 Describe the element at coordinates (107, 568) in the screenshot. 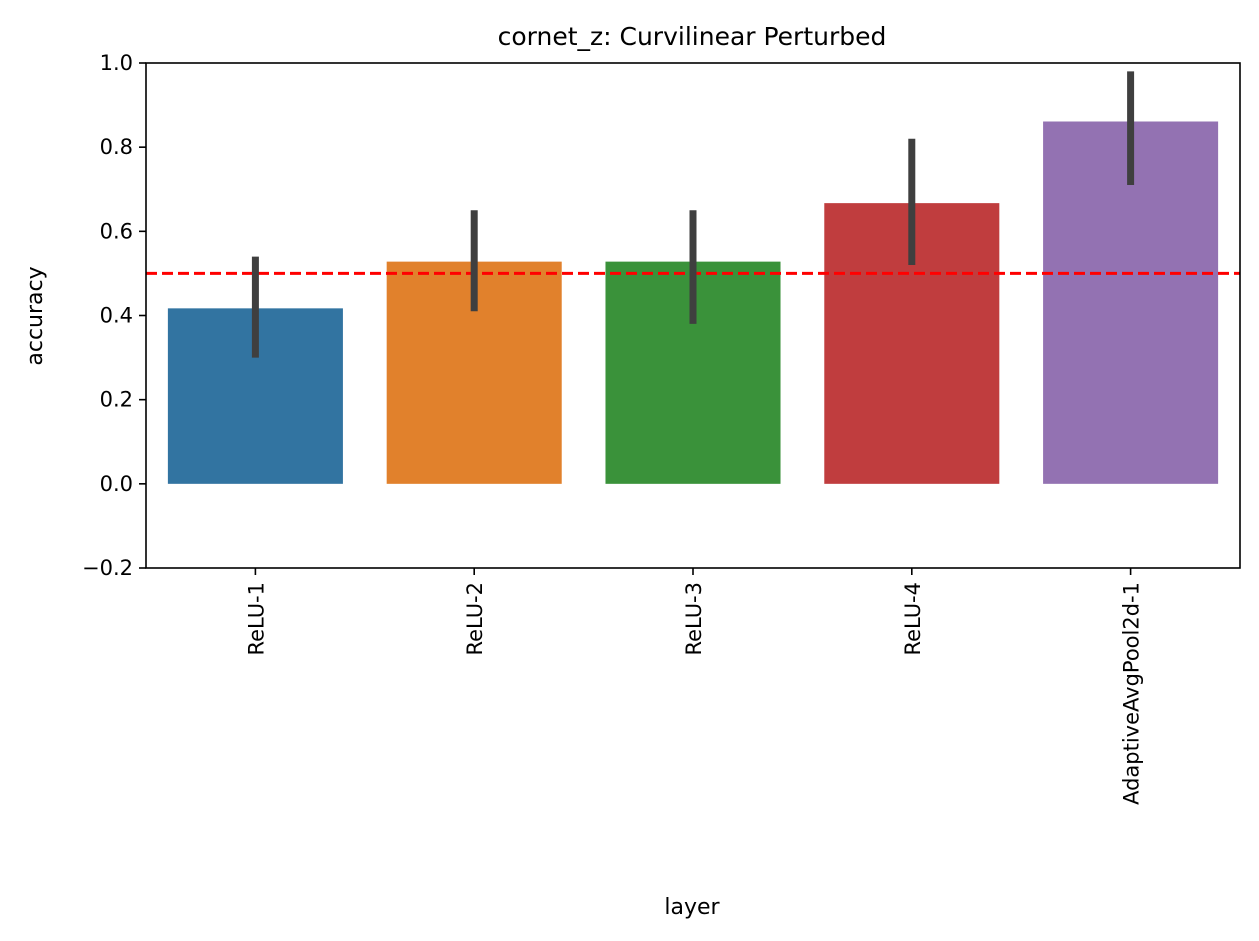

I see `y-tick-label: −0.2` at that location.